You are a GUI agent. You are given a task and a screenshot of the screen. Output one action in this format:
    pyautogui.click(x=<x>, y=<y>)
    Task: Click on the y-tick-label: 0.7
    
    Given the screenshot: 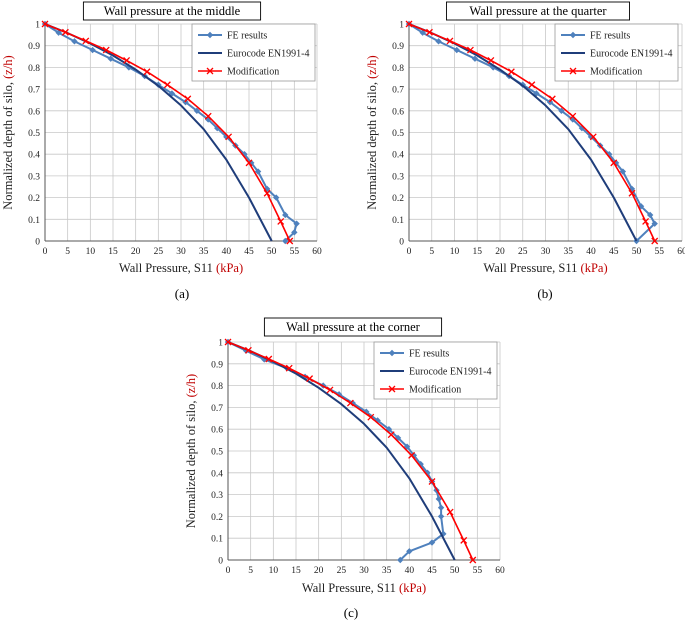 What is the action you would take?
    pyautogui.click(x=217, y=409)
    